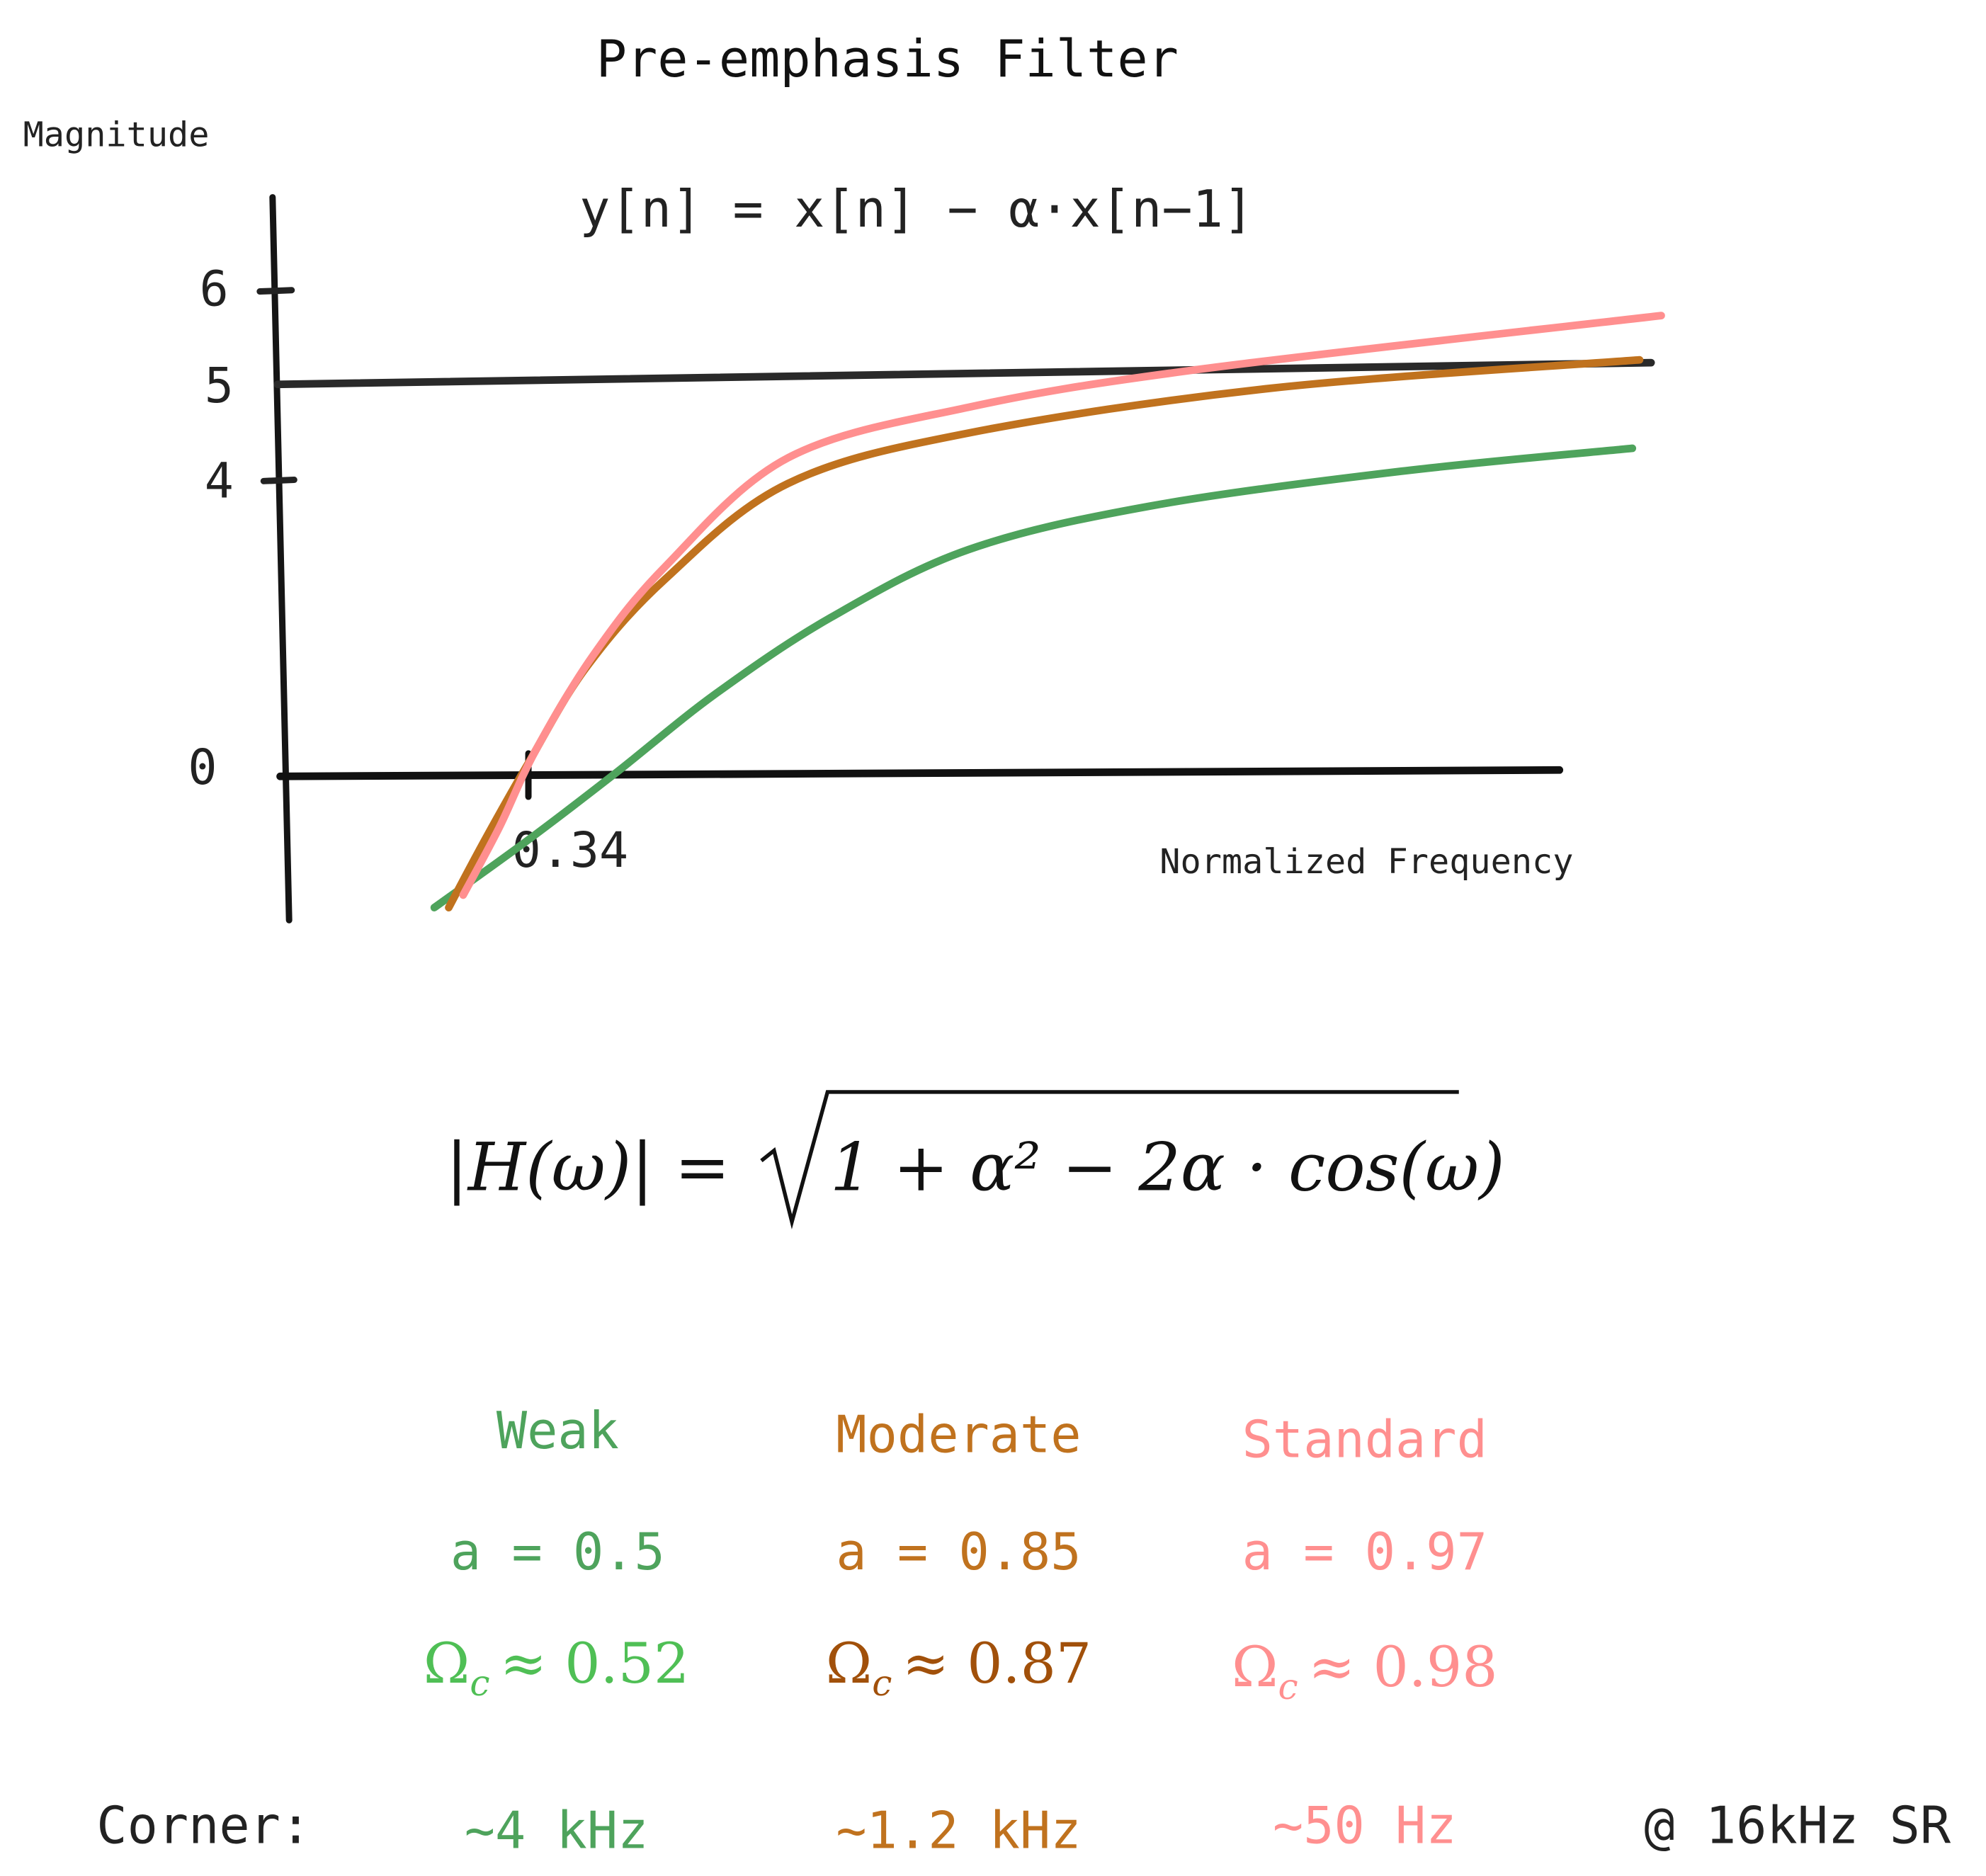 This screenshot has height=1876, width=1986. Describe the element at coordinates (958, 1830) in the screenshot. I see `legend-corner-moderate: ~1.2 kHz` at that location.